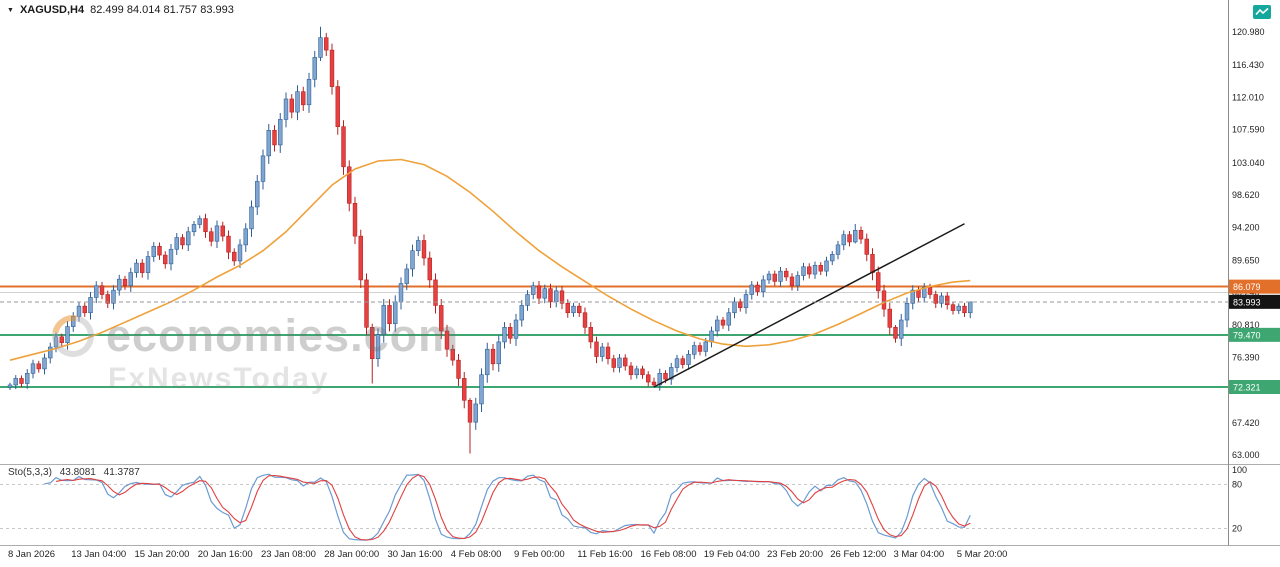 The height and width of the screenshot is (567, 1280). What do you see at coordinates (982, 554) in the screenshot?
I see `svg-text: 5 Mar 20:00` at bounding box center [982, 554].